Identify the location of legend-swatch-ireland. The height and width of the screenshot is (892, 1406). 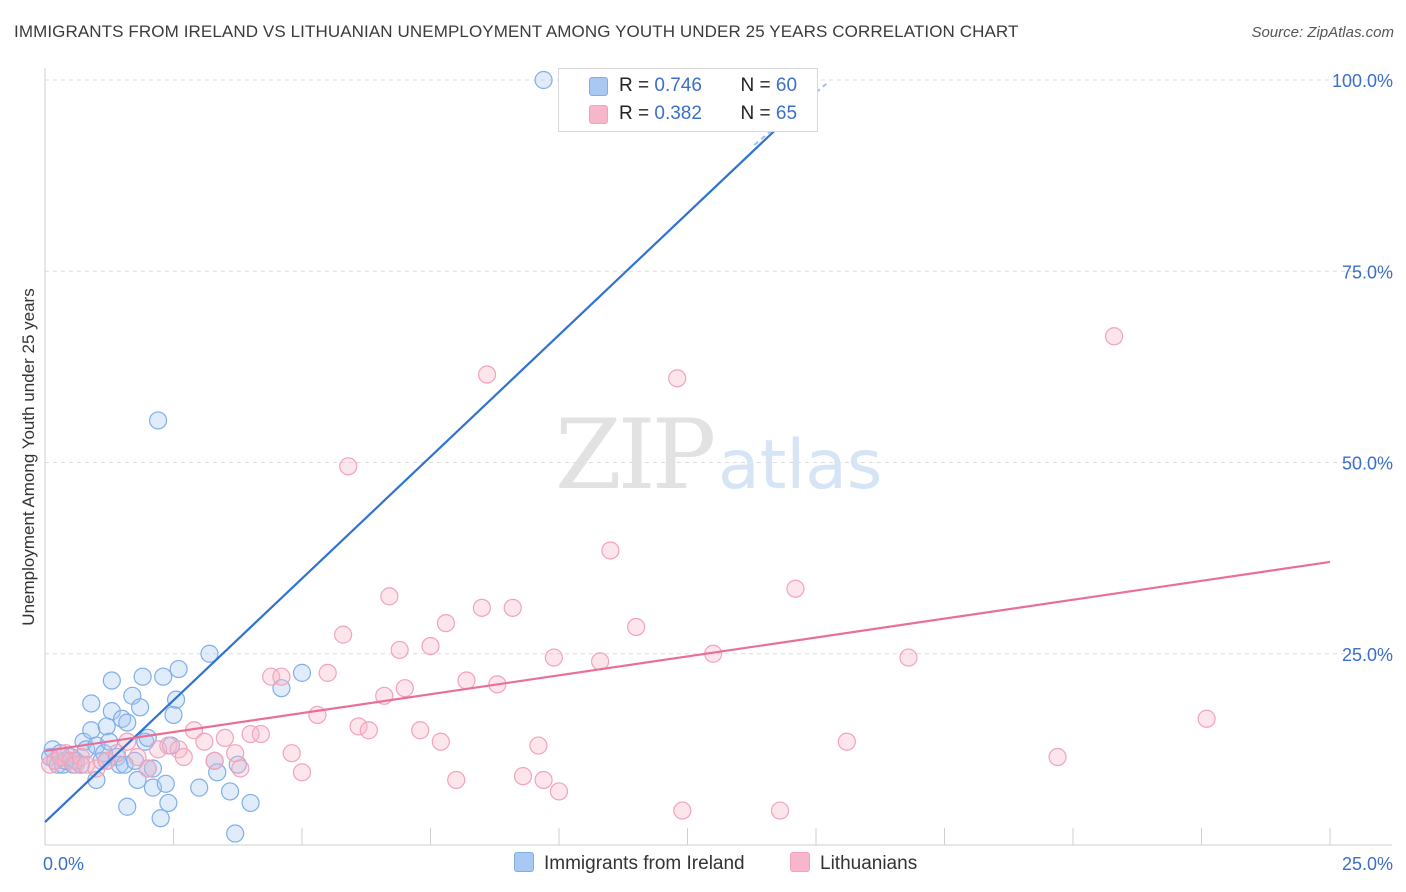
(598, 86).